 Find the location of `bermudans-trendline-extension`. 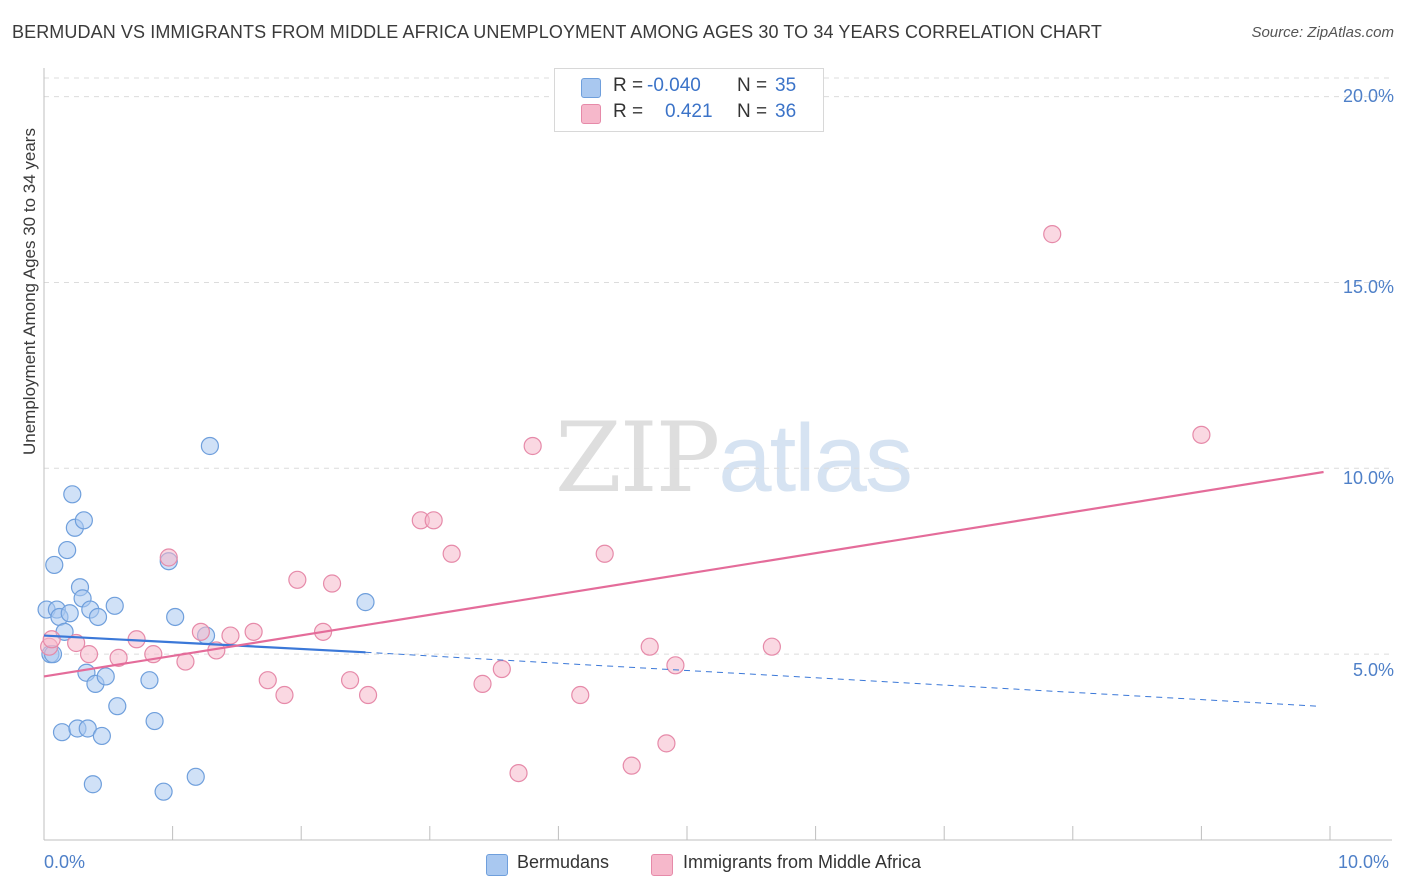

bermudans-trendline-extension is located at coordinates (841, 679).